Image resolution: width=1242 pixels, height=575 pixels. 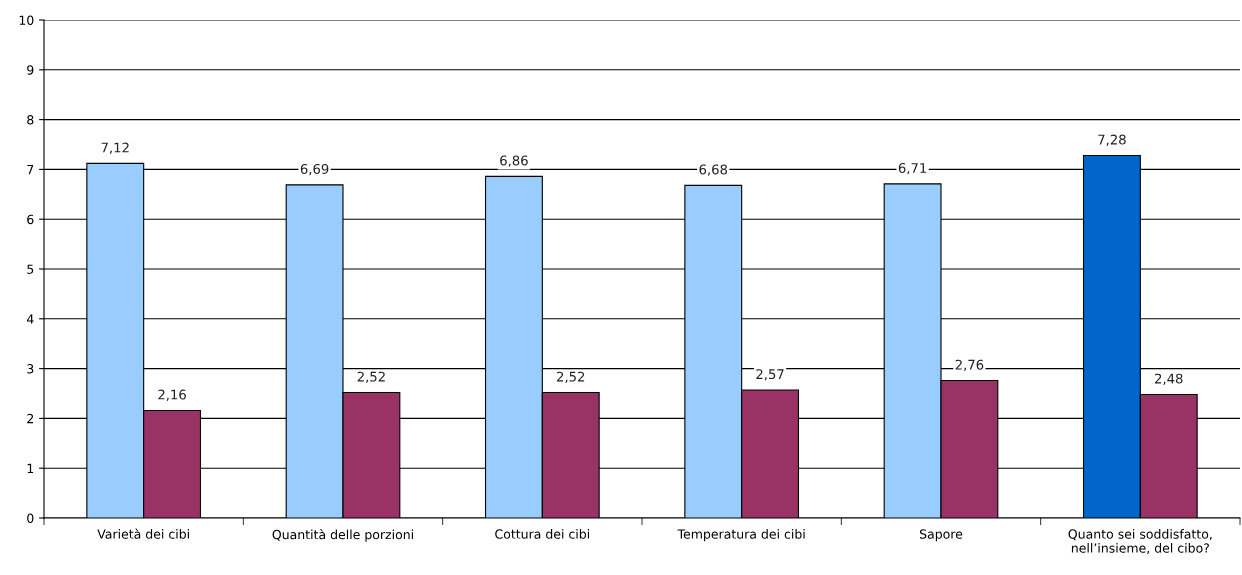 What do you see at coordinates (770, 375) in the screenshot?
I see `data-label: 2,57` at bounding box center [770, 375].